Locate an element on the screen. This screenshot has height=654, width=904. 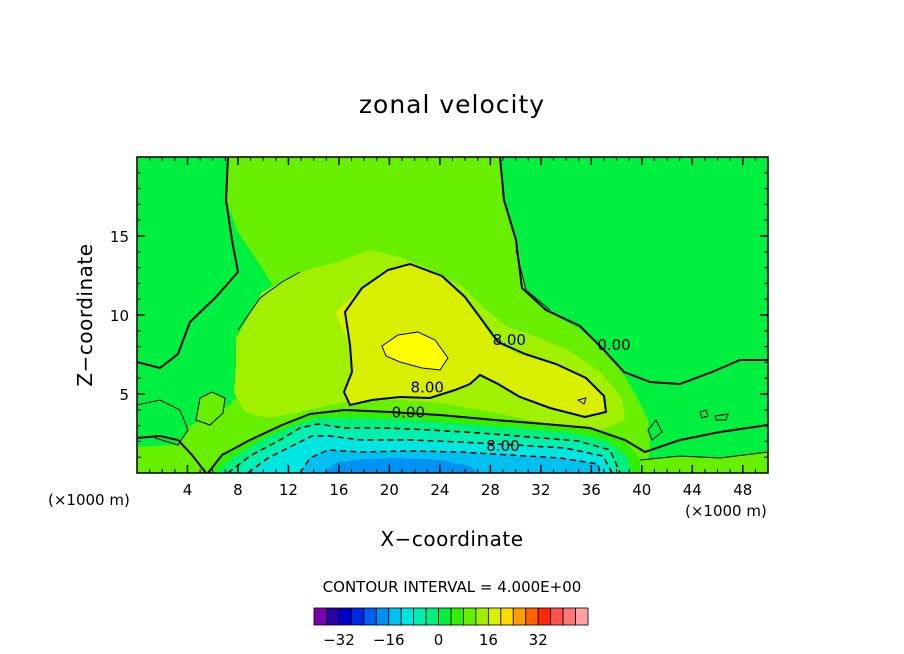
x-tick-label: 12 is located at coordinates (288, 490).